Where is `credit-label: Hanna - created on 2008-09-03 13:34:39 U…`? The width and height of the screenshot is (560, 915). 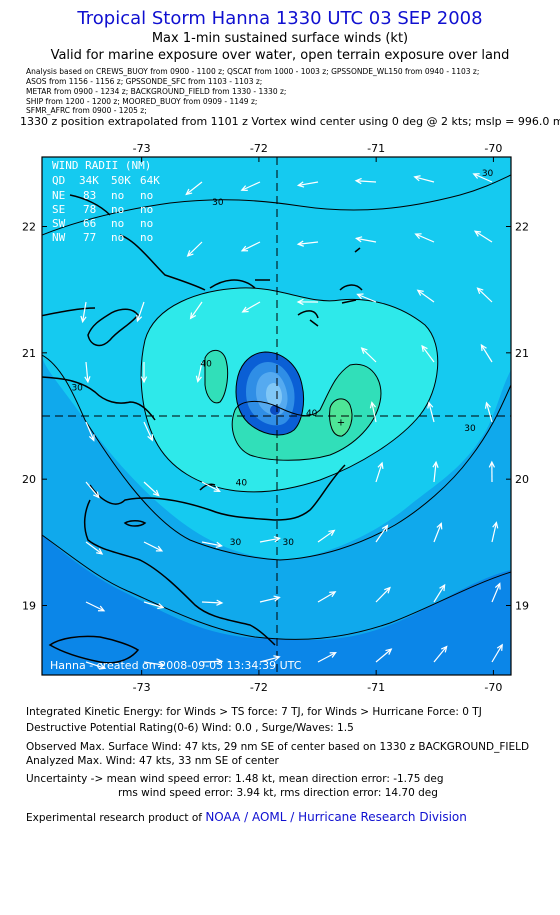 credit-label: Hanna - created on 2008-09-03 13:34:39 U… is located at coordinates (176, 665).